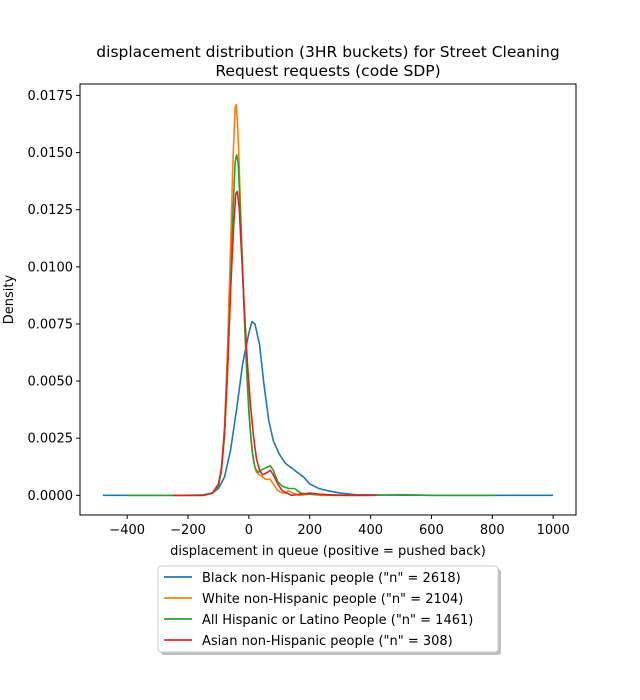 Image resolution: width=640 pixels, height=700 pixels. I want to click on legend-label: White non-Hispanic people ("n" = 2104), so click(332, 599).